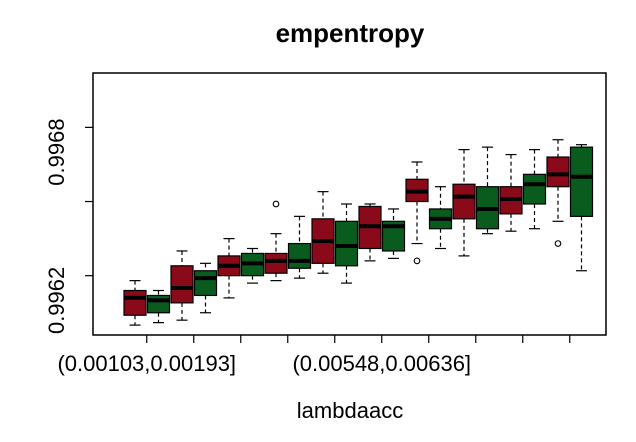 This screenshot has height=442, width=636. I want to click on x-axis-label: lambdaacc, so click(350, 410).